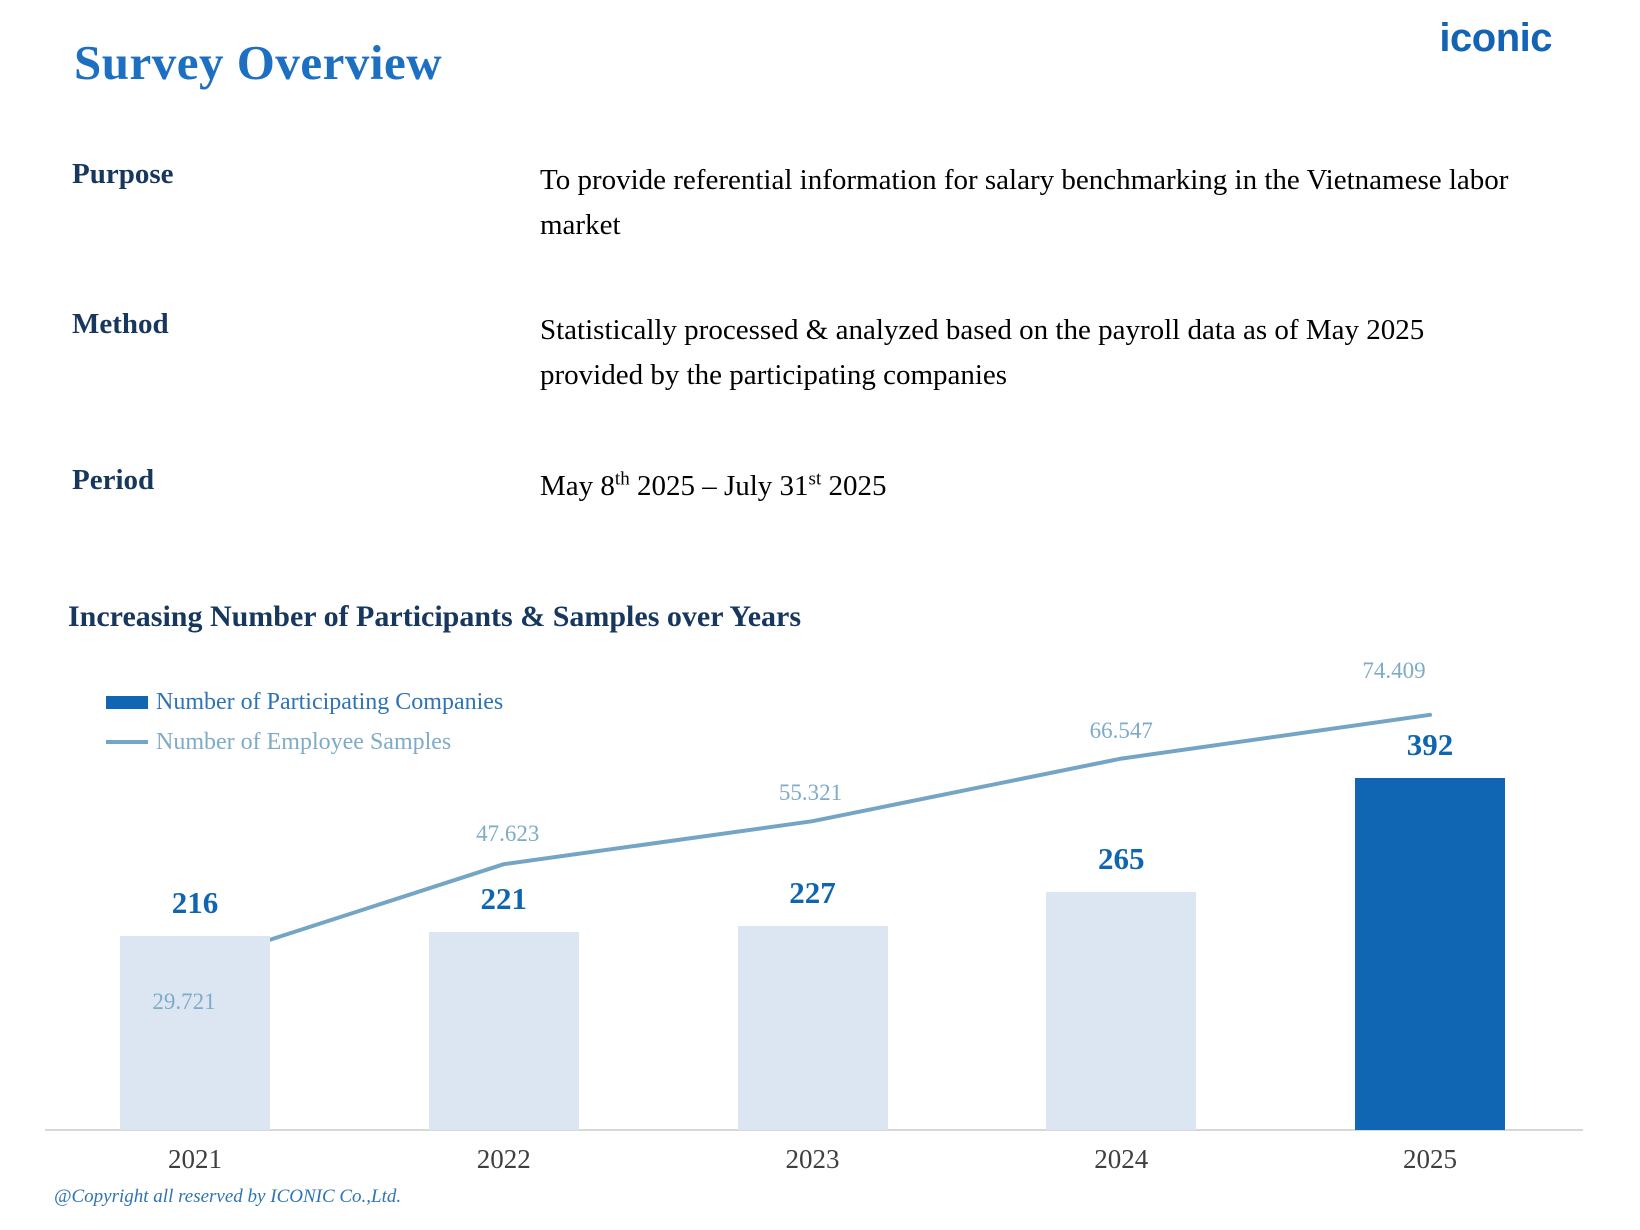  What do you see at coordinates (120, 324) in the screenshot?
I see `method-label: Method` at bounding box center [120, 324].